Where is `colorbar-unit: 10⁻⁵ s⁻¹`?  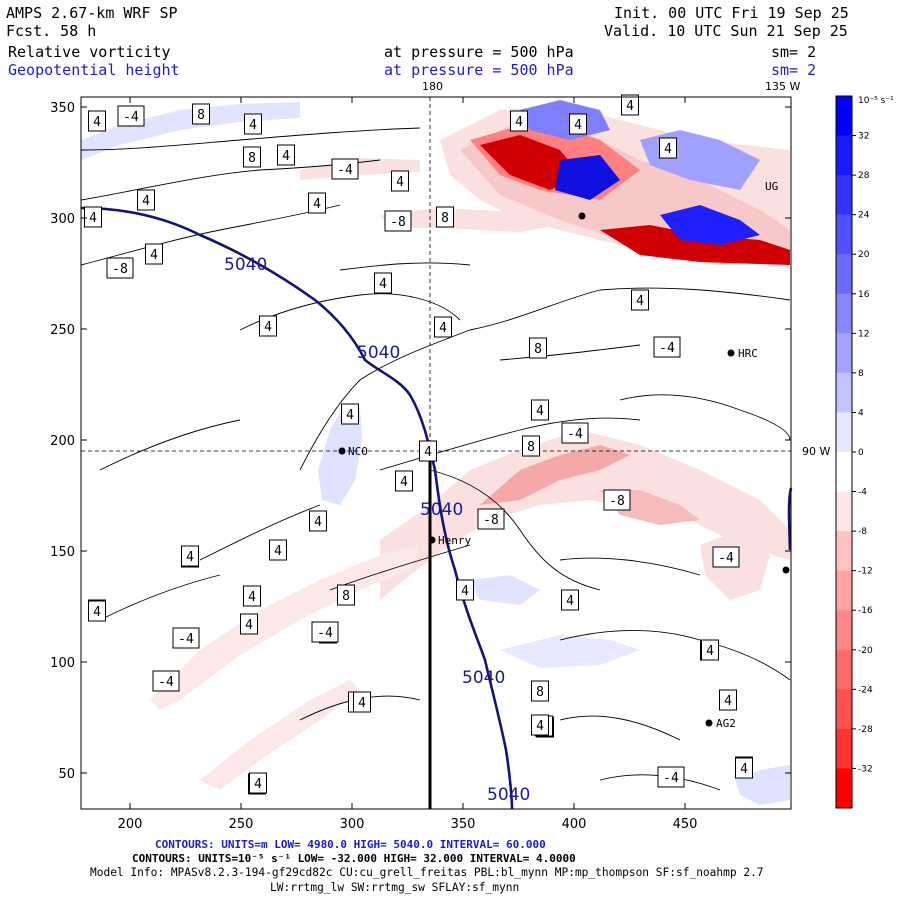 colorbar-unit: 10⁻⁵ s⁻¹ is located at coordinates (876, 101).